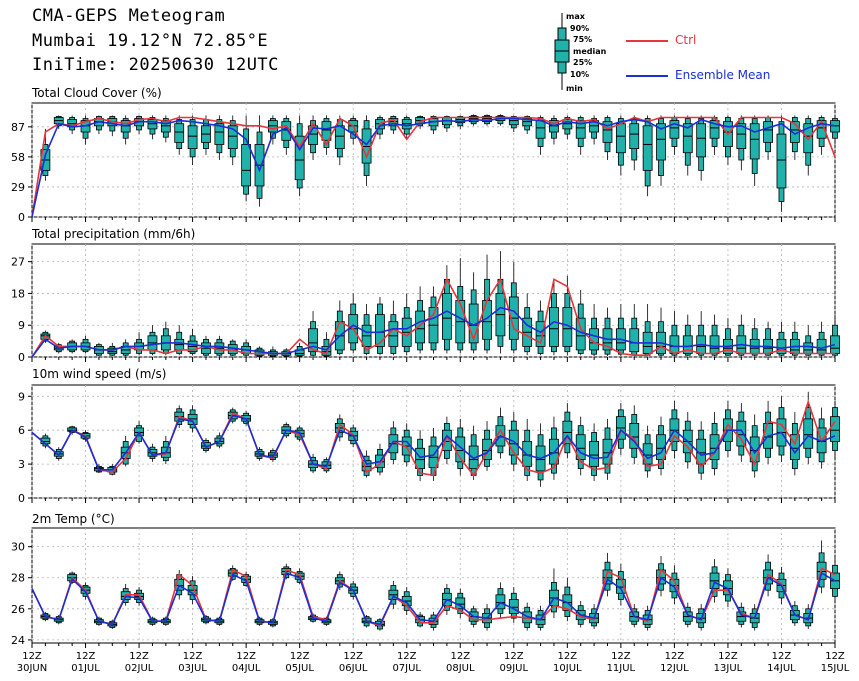 The image size is (859, 681). I want to click on legend-p90: 90%, so click(580, 28).